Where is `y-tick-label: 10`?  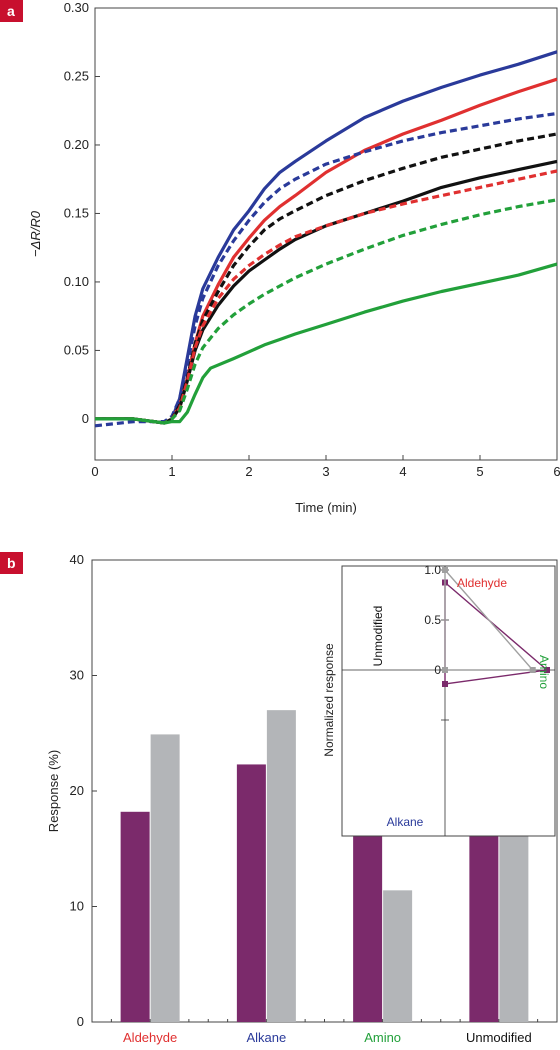 y-tick-label: 10 is located at coordinates (77, 906).